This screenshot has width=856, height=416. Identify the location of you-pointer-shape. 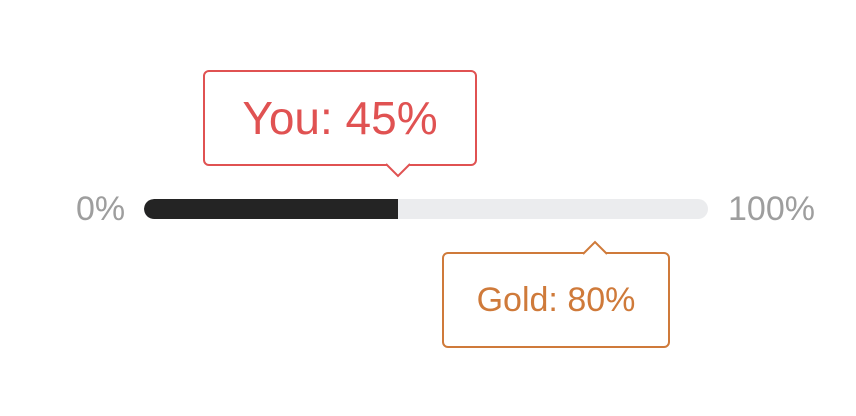
(398, 170).